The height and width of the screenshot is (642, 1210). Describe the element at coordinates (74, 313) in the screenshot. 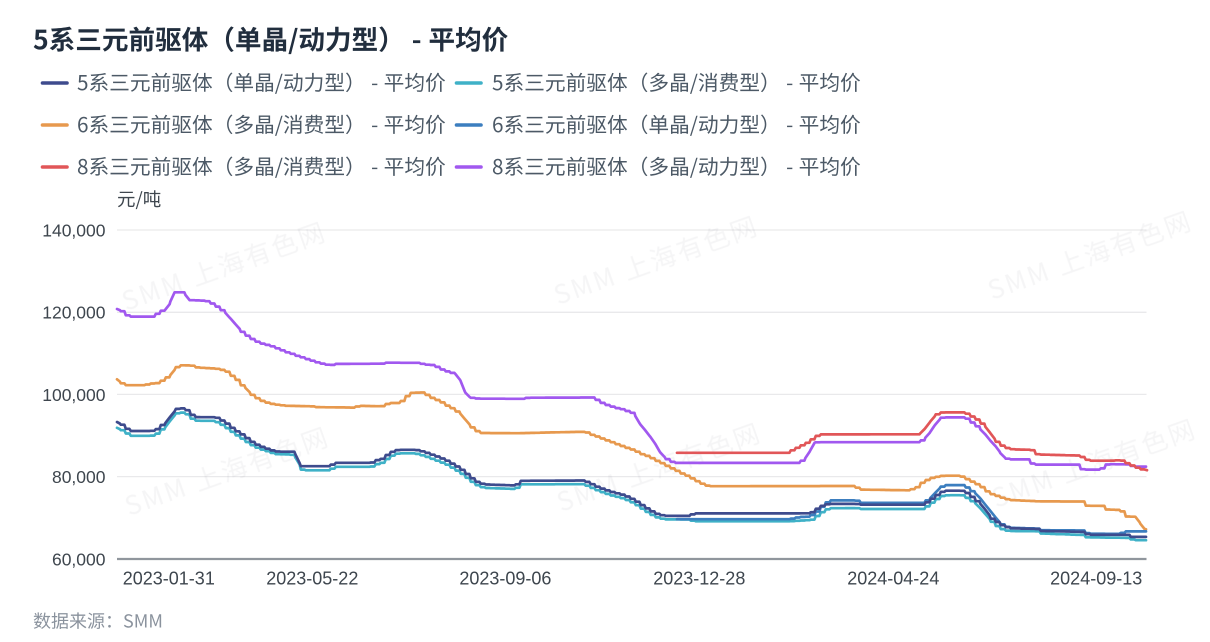

I see `svg-text: 120,000` at that location.